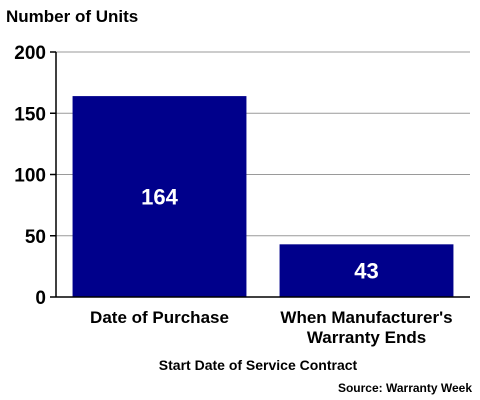 The width and height of the screenshot is (480, 400). I want to click on data-label: 43, so click(366, 271).